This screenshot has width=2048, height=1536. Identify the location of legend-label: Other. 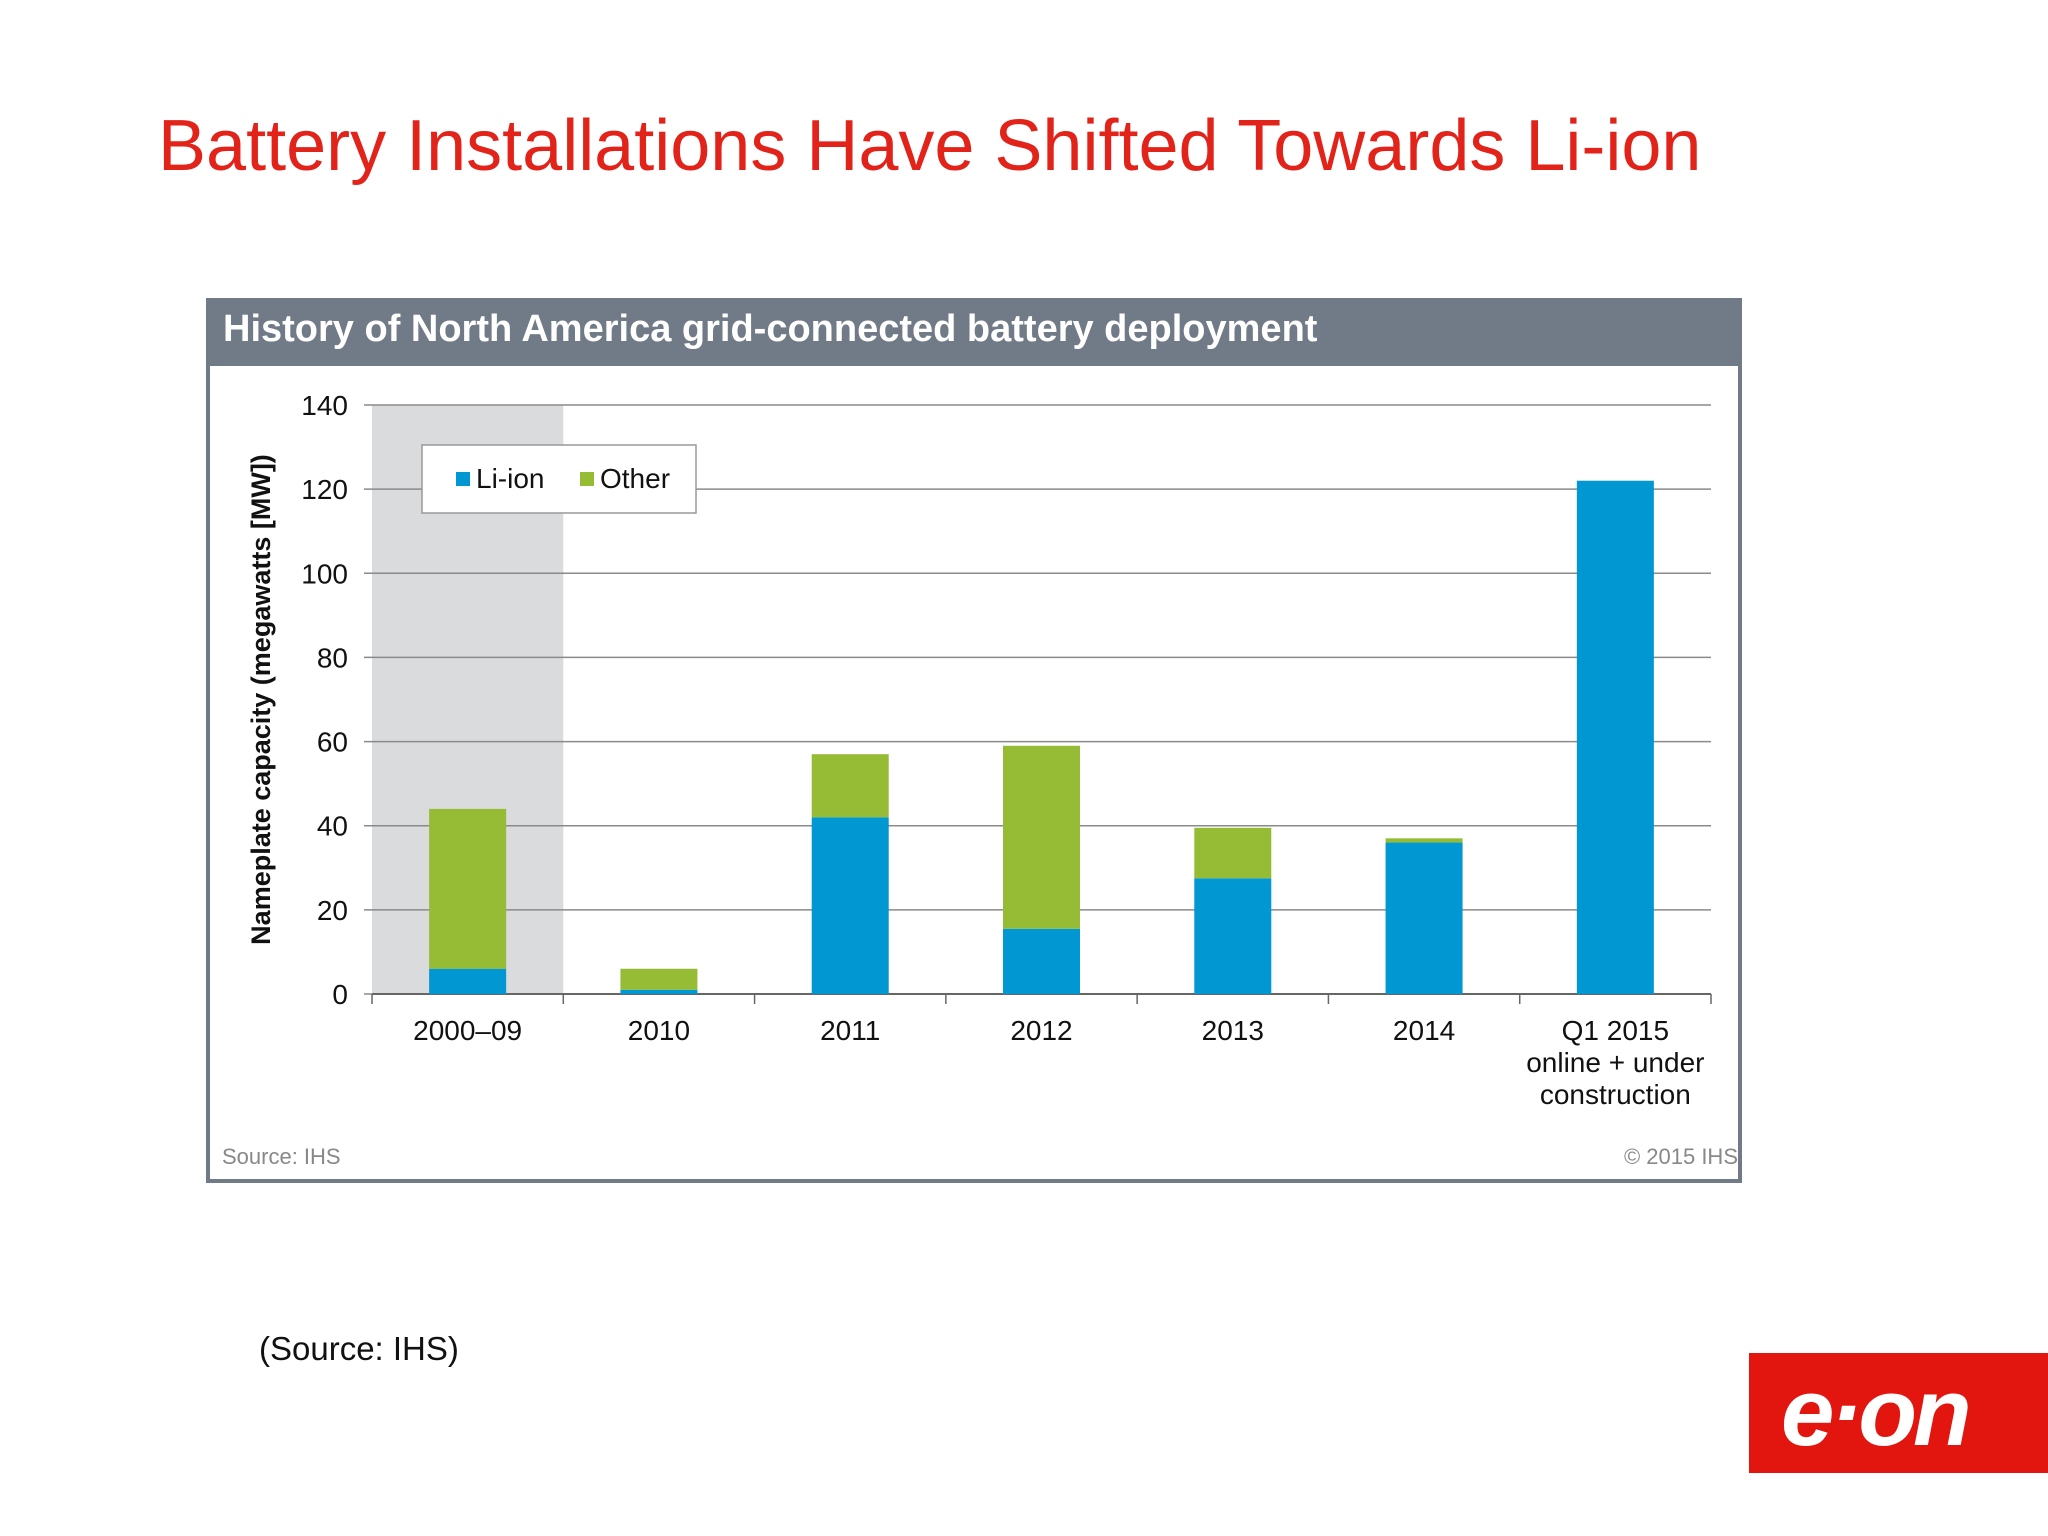
(635, 478).